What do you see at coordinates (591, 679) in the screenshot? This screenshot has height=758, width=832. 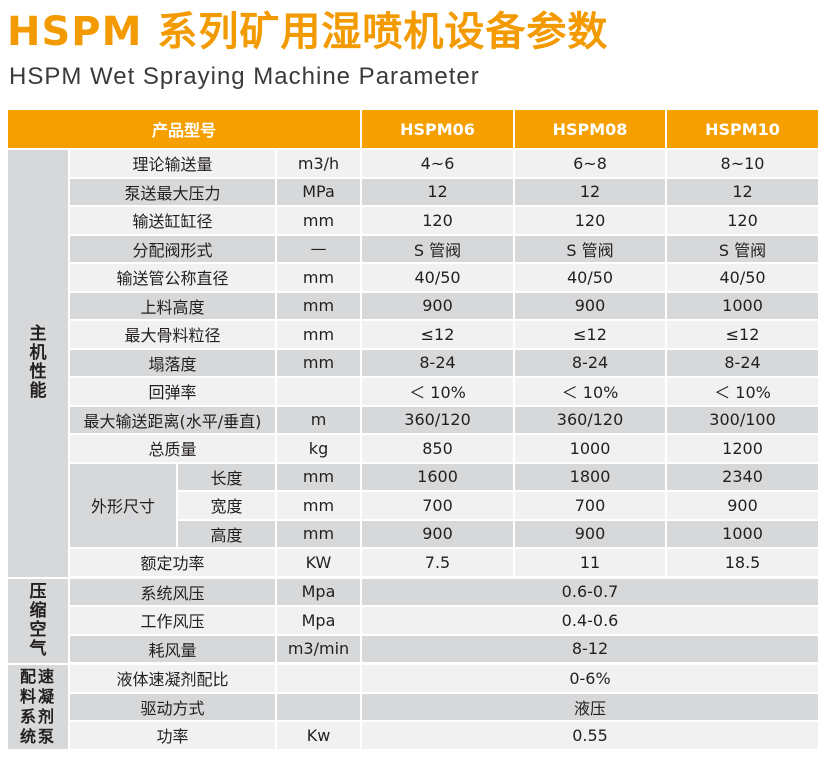 I see `param-value: 0-6%` at bounding box center [591, 679].